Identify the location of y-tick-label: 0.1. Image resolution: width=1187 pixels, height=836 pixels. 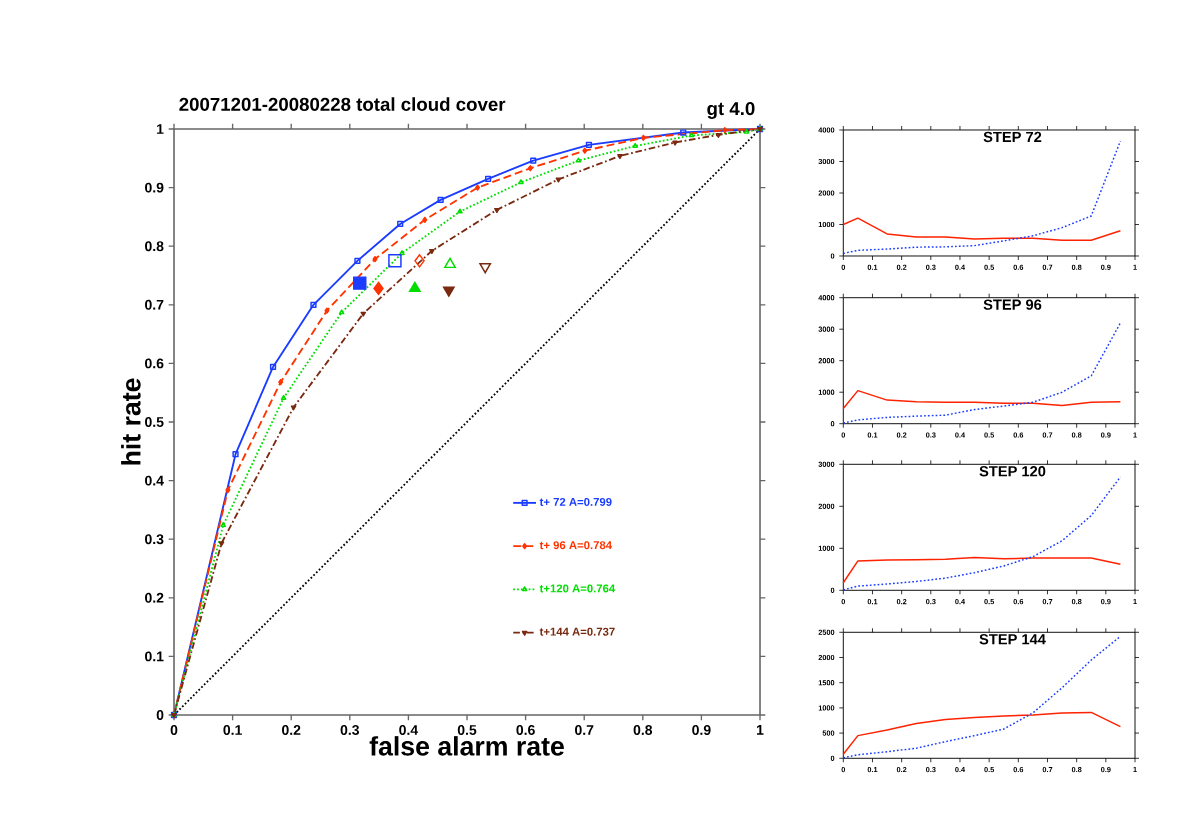
(154, 656).